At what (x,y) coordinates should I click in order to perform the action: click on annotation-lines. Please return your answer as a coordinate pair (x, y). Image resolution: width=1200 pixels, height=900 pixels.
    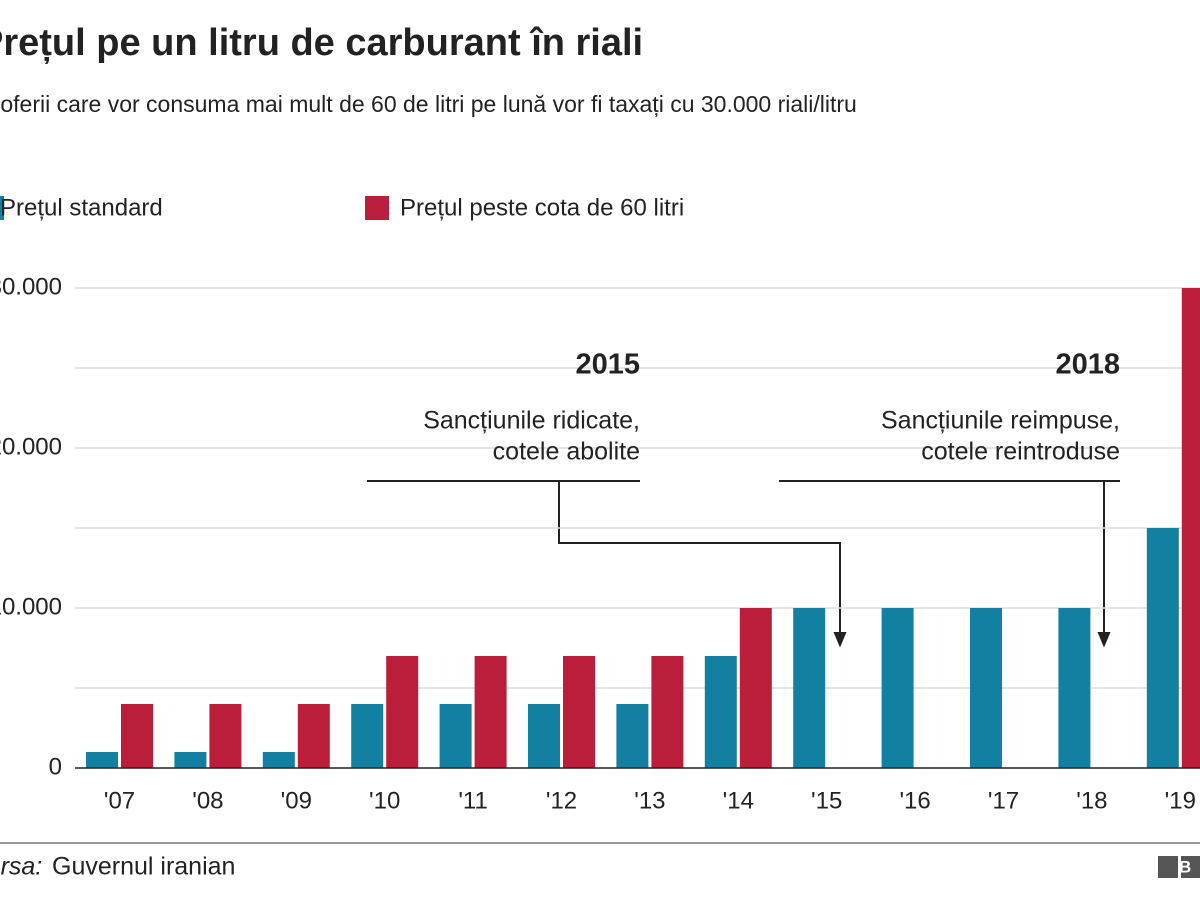
    Looking at the image, I should click on (743, 564).